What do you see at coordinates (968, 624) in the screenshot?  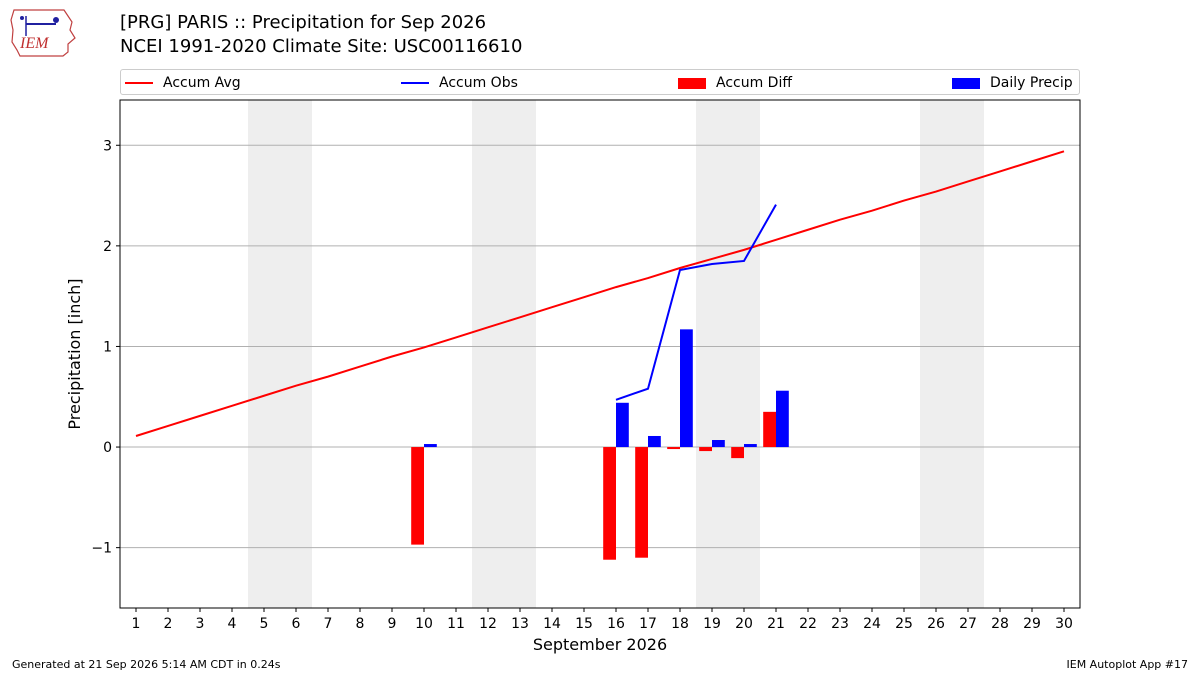 I see `x-tick-label-27: 27` at bounding box center [968, 624].